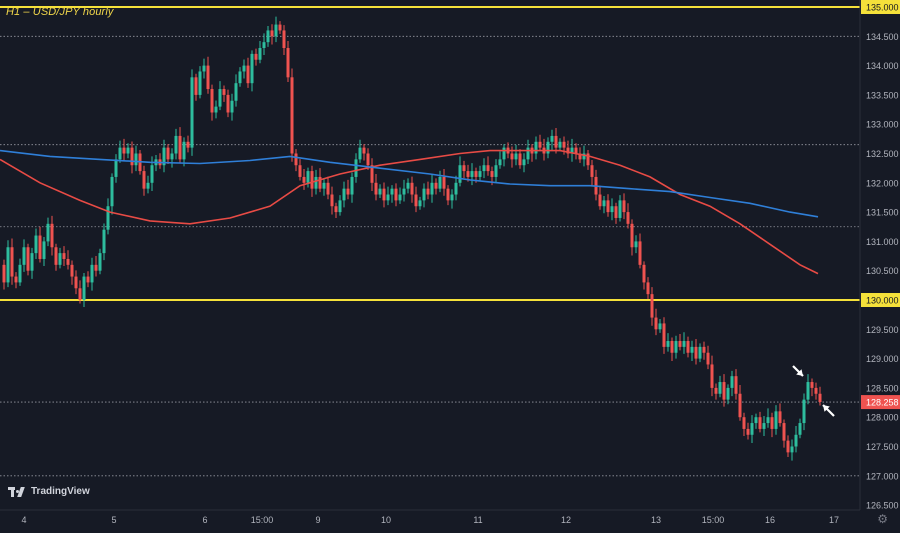  What do you see at coordinates (882, 403) in the screenshot?
I see `current-price-label: 128.258` at bounding box center [882, 403].